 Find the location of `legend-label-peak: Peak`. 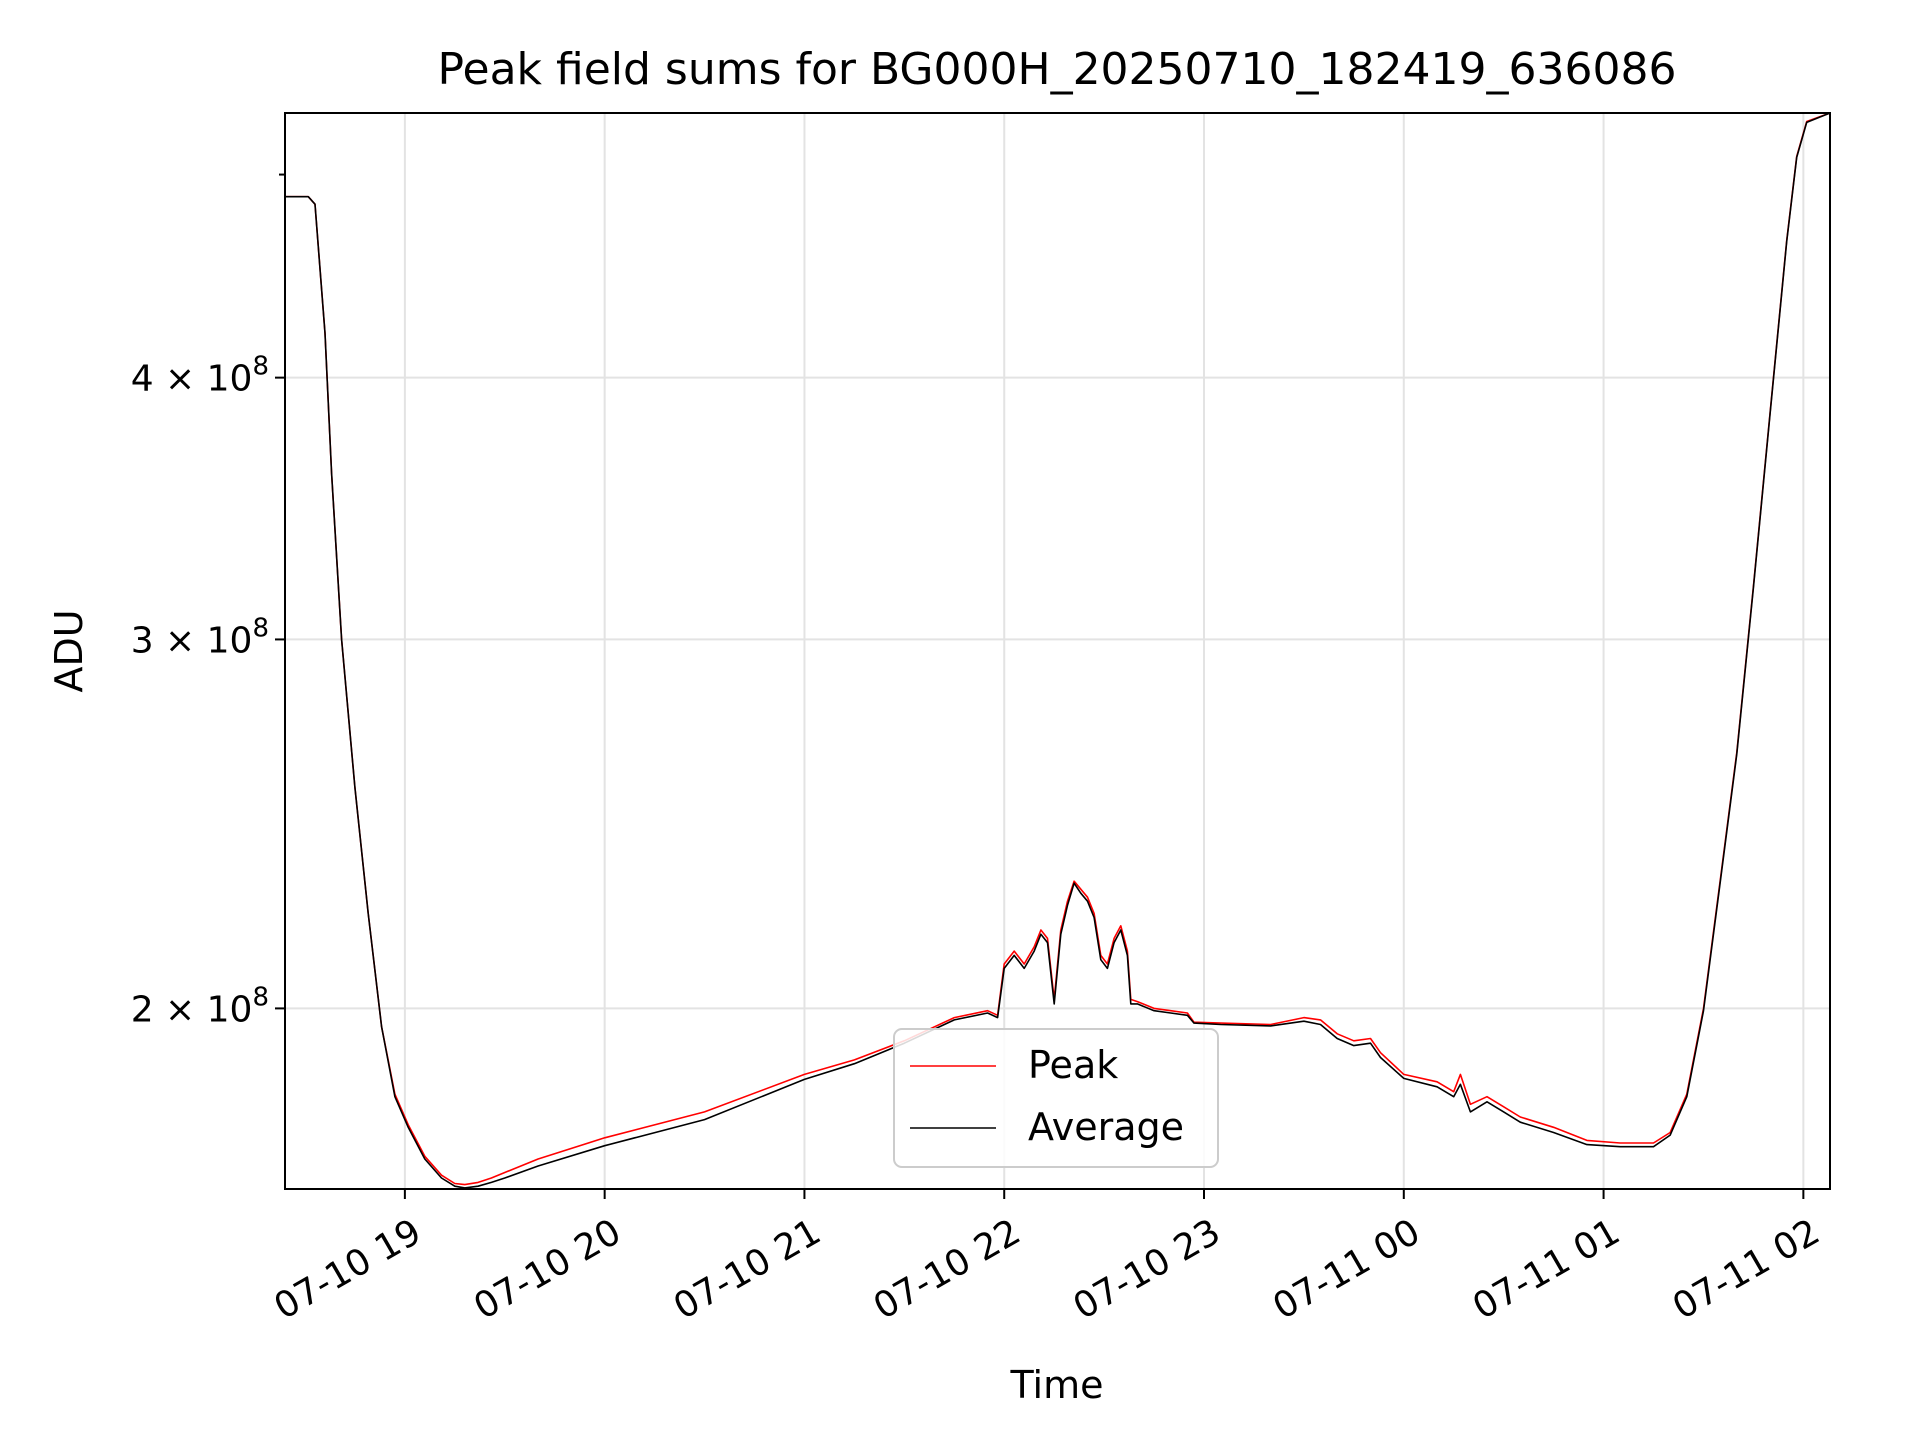

legend-label-peak: Peak is located at coordinates (1073, 1065).